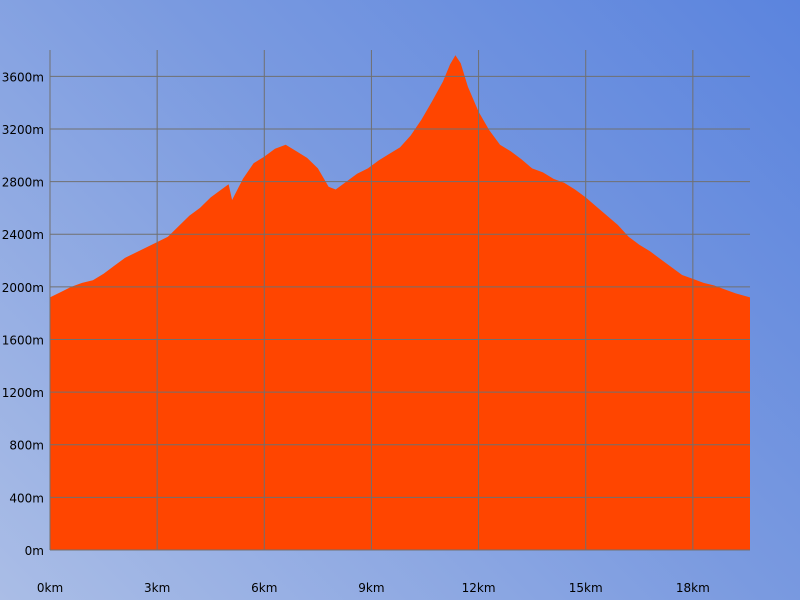 This screenshot has width=800, height=600. What do you see at coordinates (23, 393) in the screenshot?
I see `y-tick-label: 1200m` at bounding box center [23, 393].